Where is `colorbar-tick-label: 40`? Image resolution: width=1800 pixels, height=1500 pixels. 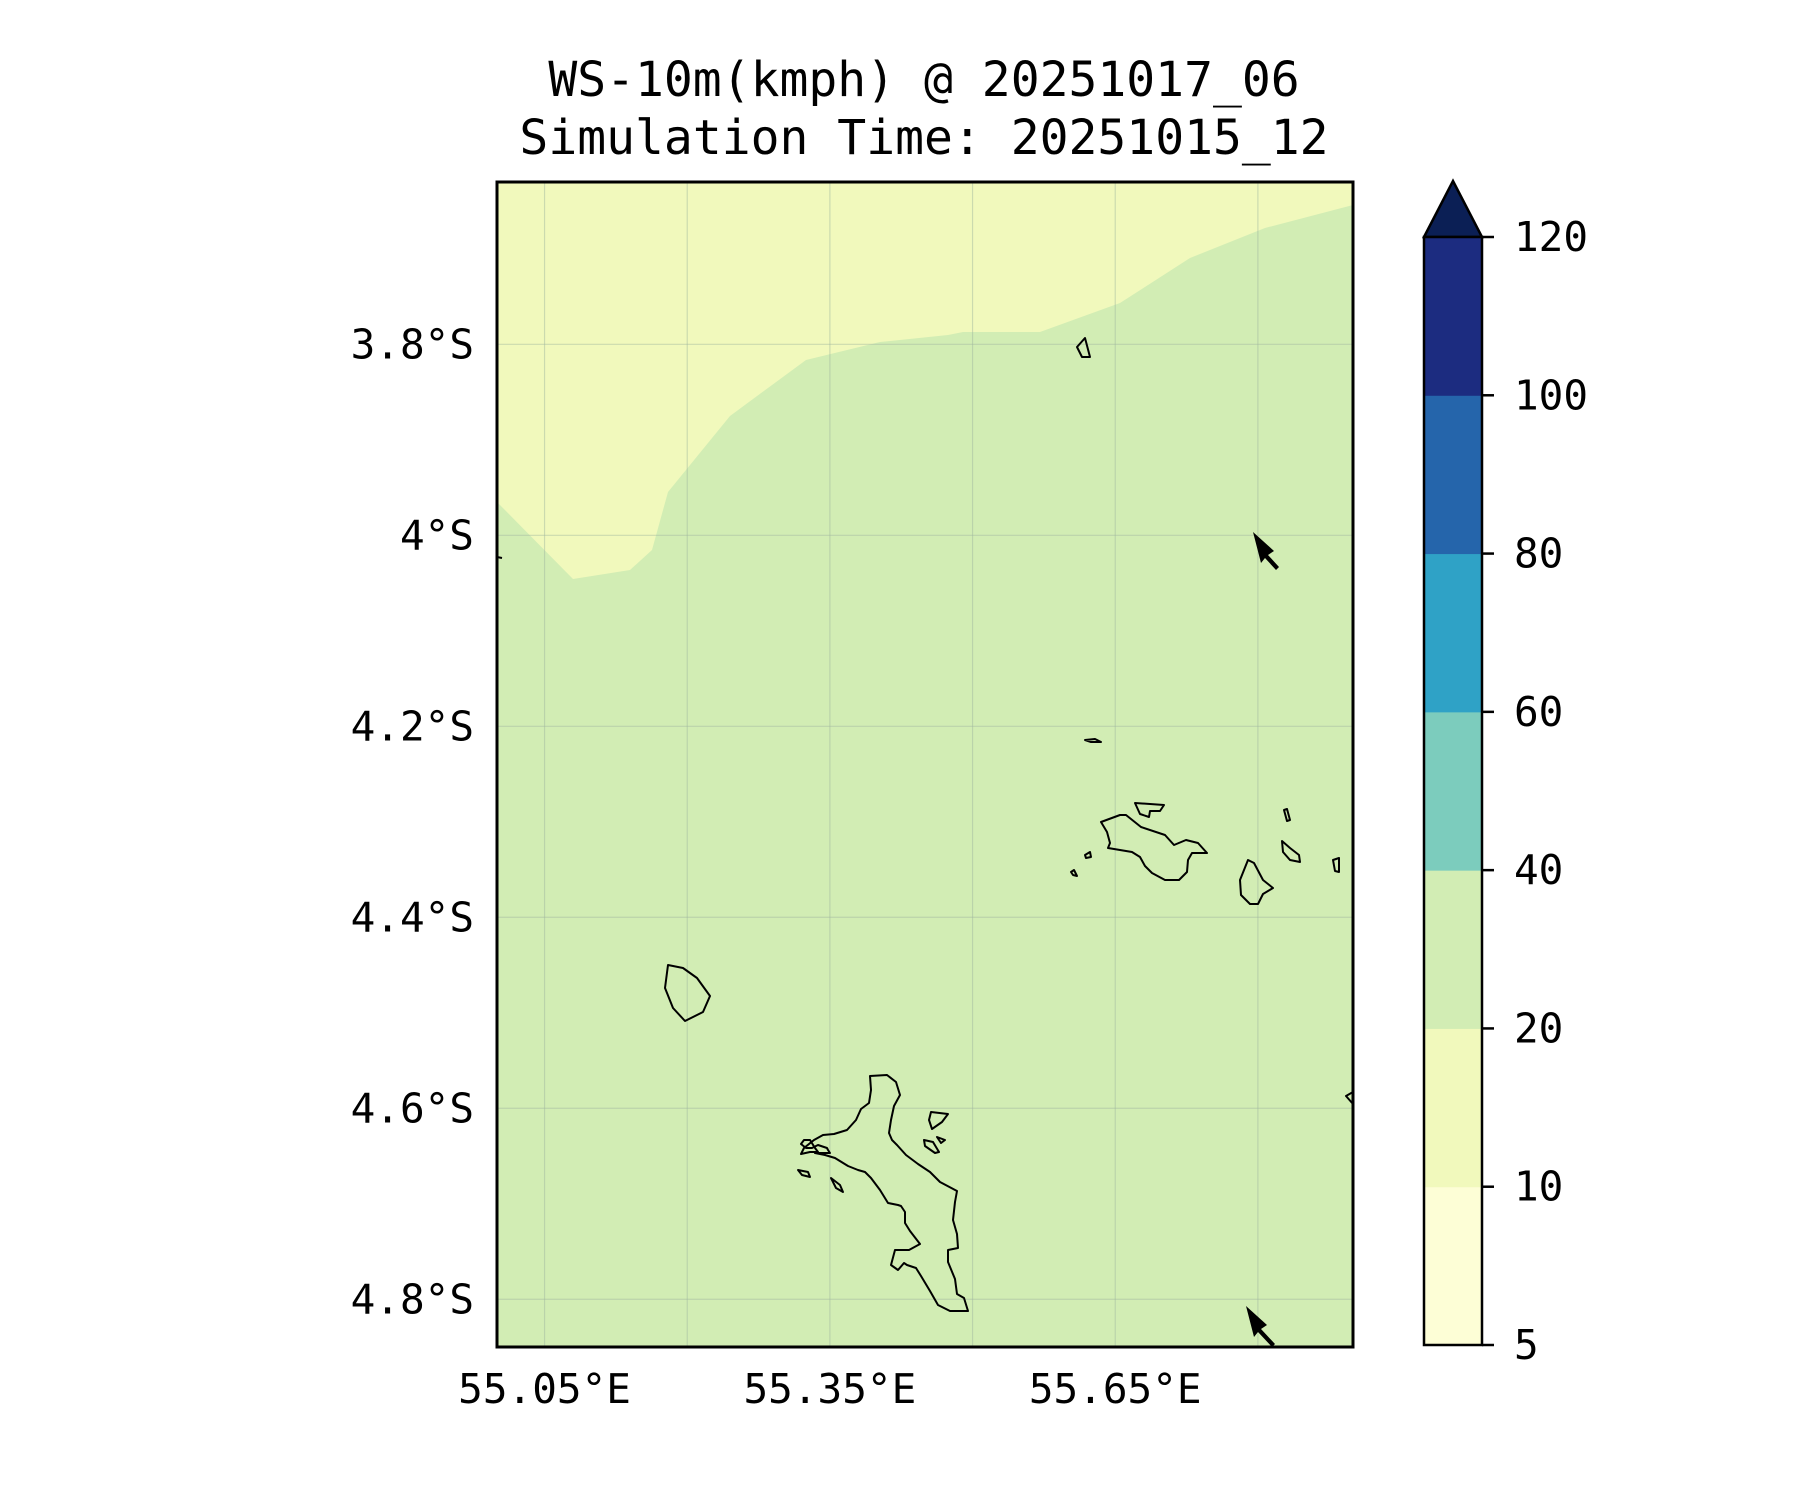
colorbar-tick-label: 40 is located at coordinates (1538, 870).